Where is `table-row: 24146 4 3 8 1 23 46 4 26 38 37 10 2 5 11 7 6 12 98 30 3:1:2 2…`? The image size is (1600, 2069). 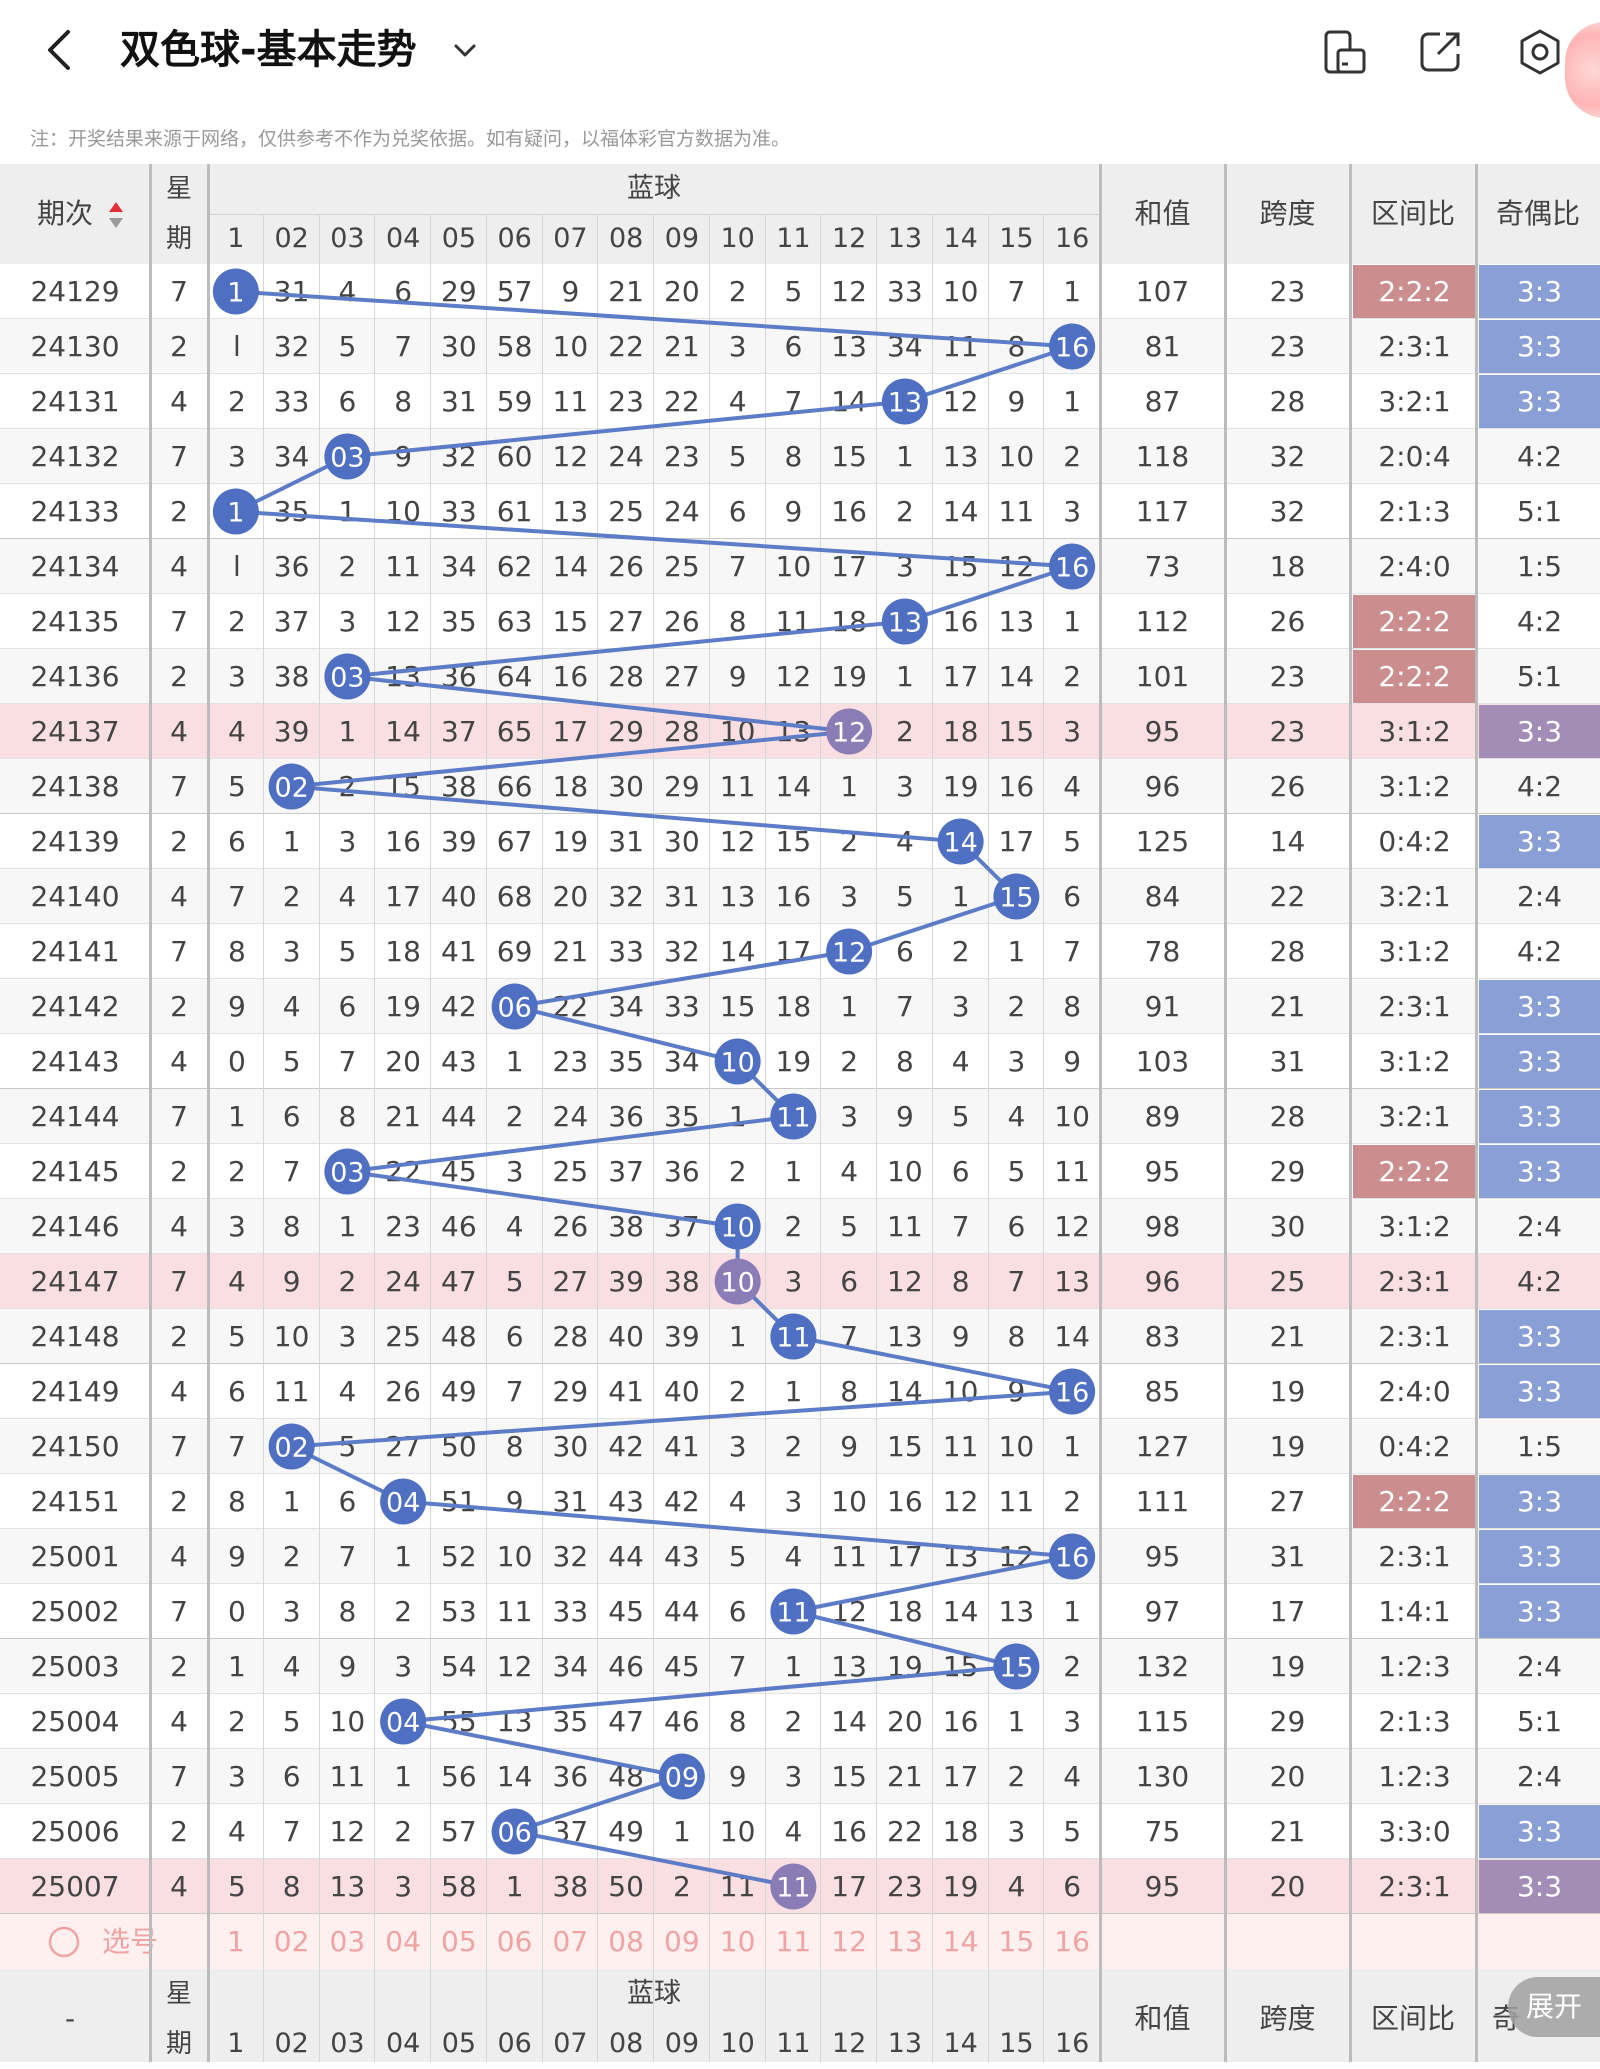 table-row: 24146 4 3 8 1 23 46 4 26 38 37 10 2 5 11 7 6 12 98 30 3:1:2 2… is located at coordinates (800, 1226).